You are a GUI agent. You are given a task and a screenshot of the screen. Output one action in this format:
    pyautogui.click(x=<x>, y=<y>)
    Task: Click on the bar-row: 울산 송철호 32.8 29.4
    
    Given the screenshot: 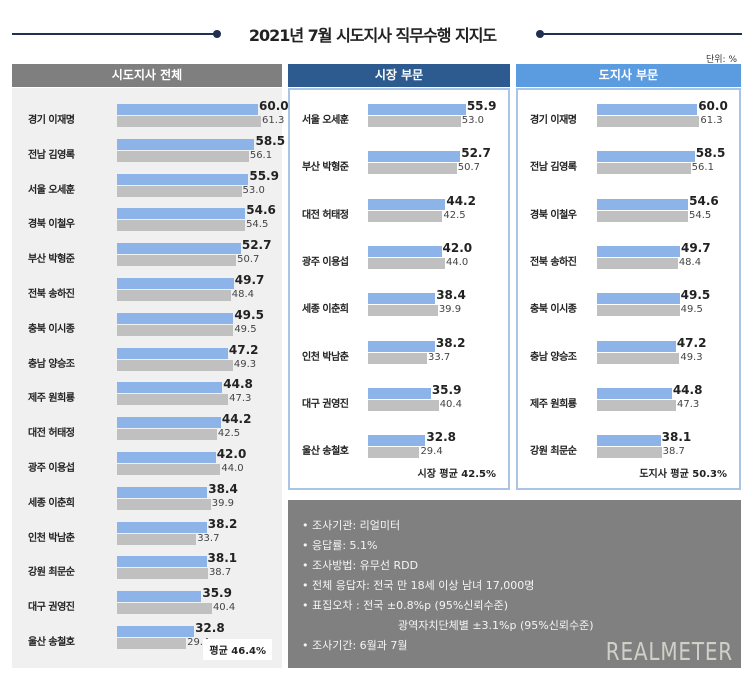 What is the action you would take?
    pyautogui.click(x=399, y=446)
    